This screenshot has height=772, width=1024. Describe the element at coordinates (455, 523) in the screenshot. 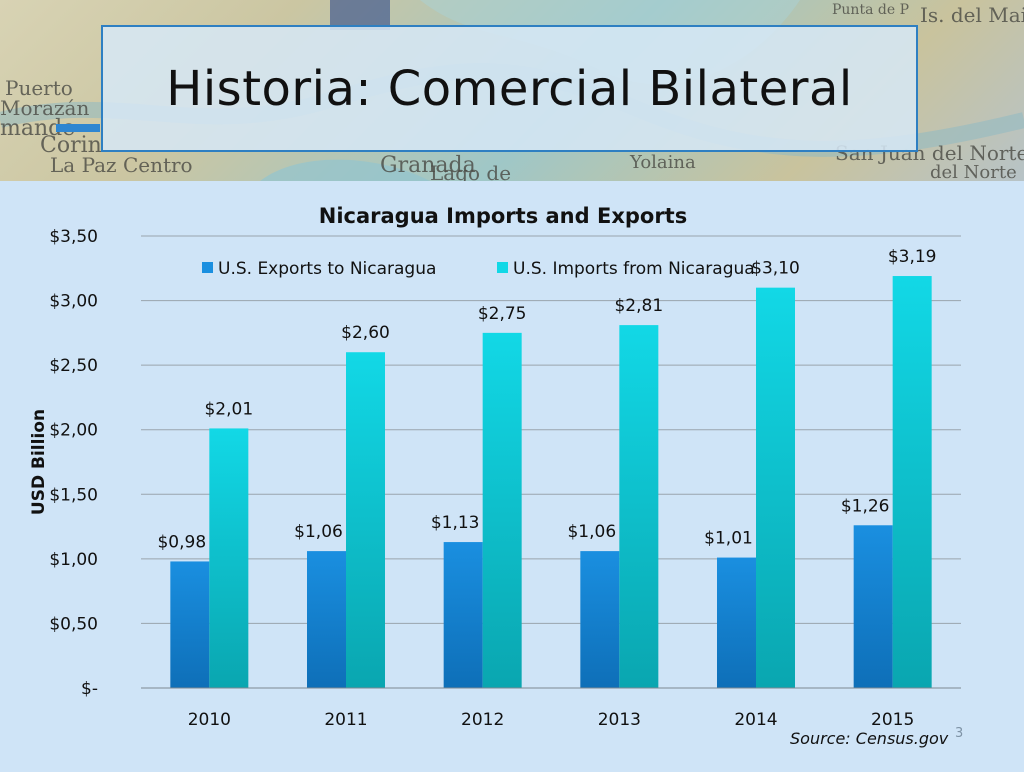

I see `data-label-exports: $1,13` at that location.